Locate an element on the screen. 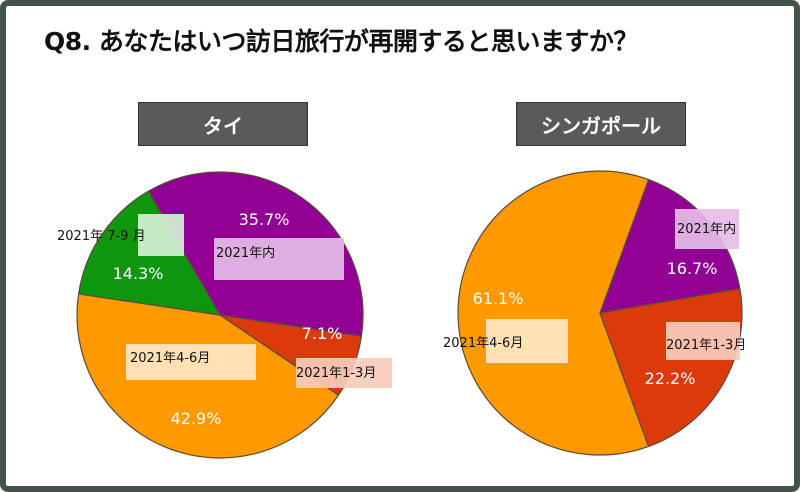  thailand-value-label-4: 14.3% is located at coordinates (138, 273).